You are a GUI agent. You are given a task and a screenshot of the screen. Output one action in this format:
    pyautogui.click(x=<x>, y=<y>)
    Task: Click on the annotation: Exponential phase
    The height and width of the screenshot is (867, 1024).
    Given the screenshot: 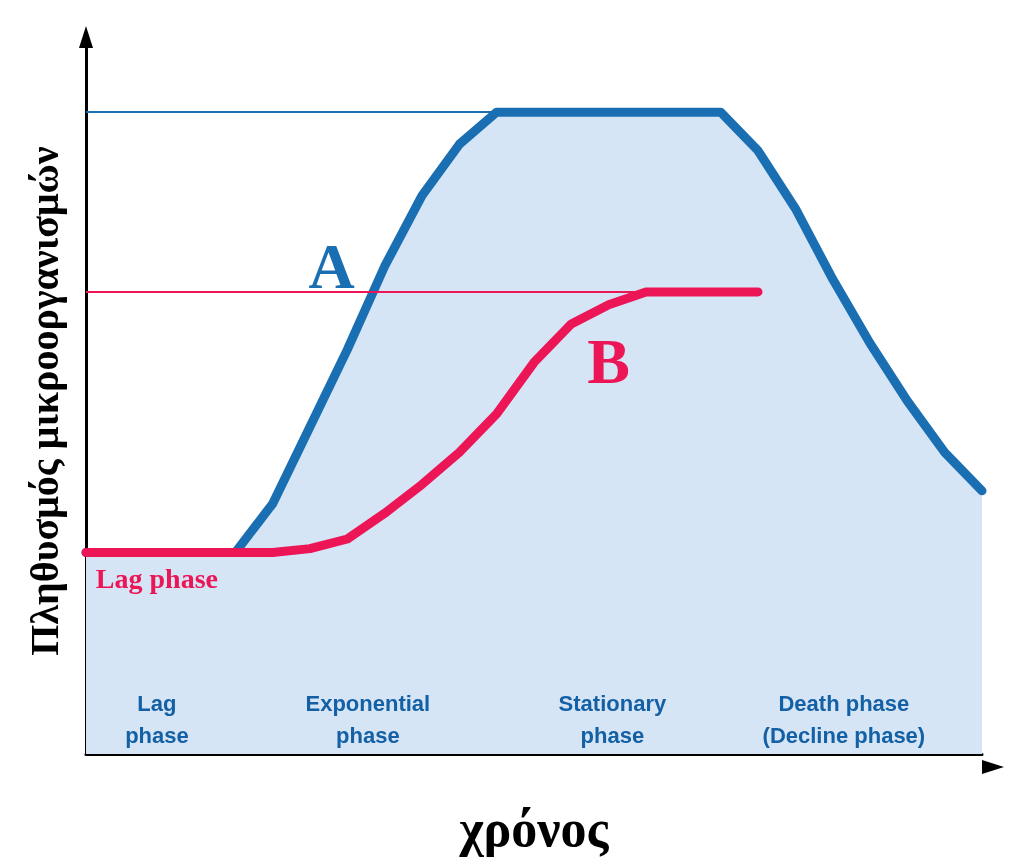 What is the action you would take?
    pyautogui.click(x=368, y=719)
    